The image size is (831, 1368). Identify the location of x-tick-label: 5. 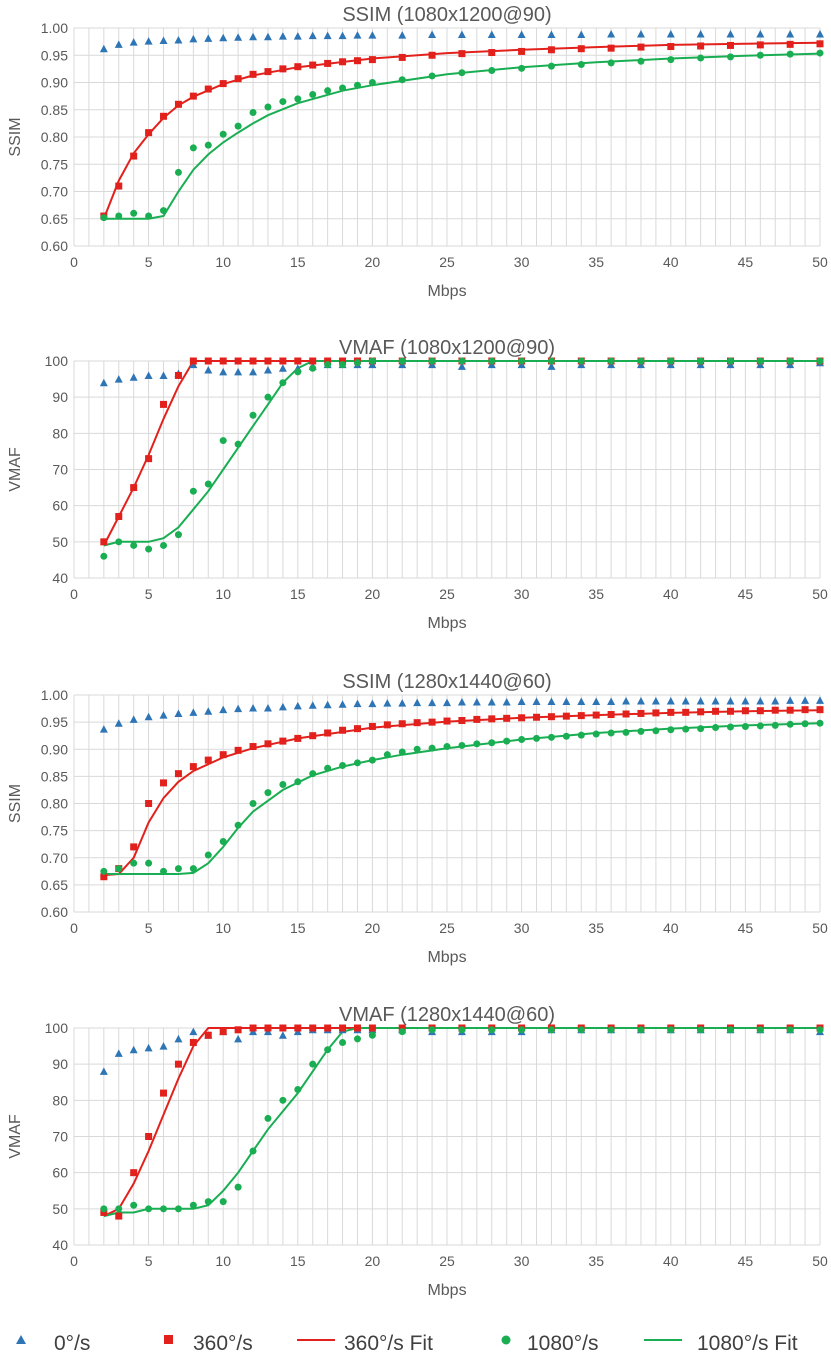
(149, 262).